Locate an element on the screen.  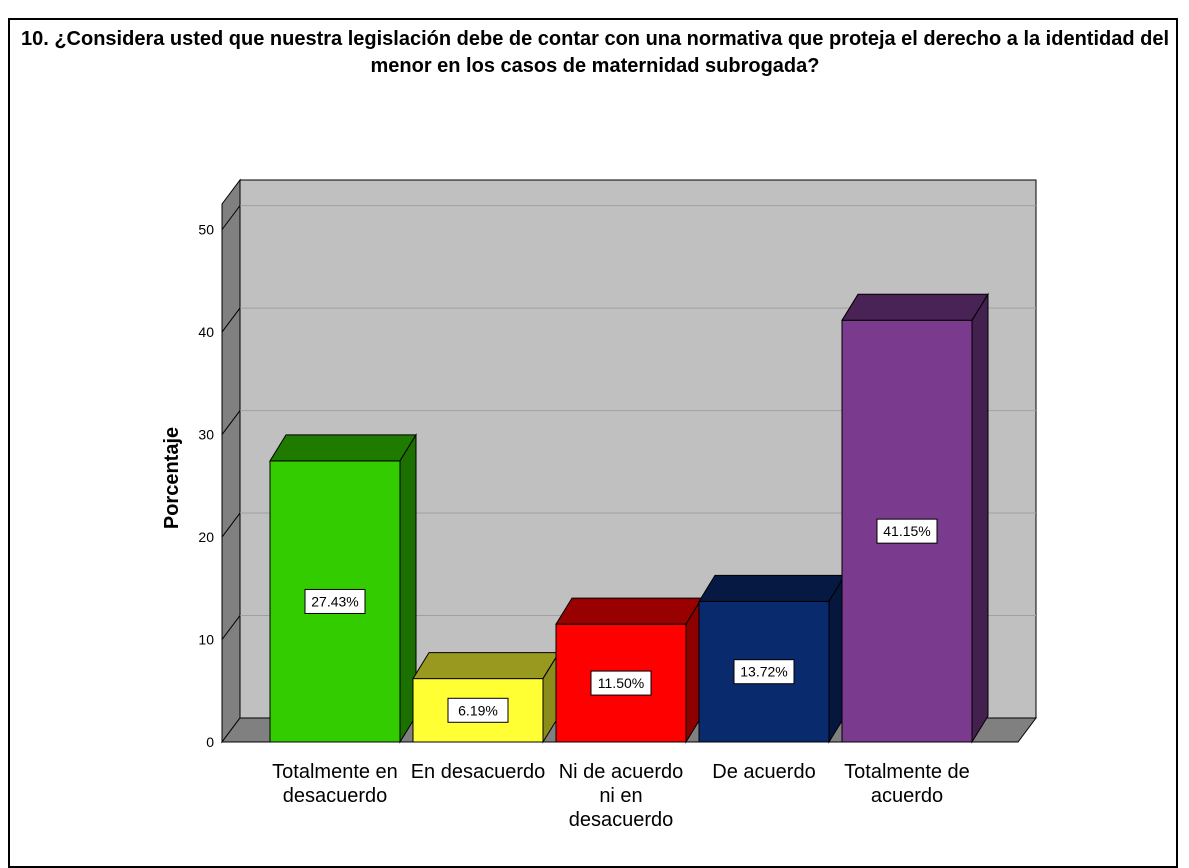
x-tick-label: Totalmente en desacuerdo is located at coordinates (335, 784).